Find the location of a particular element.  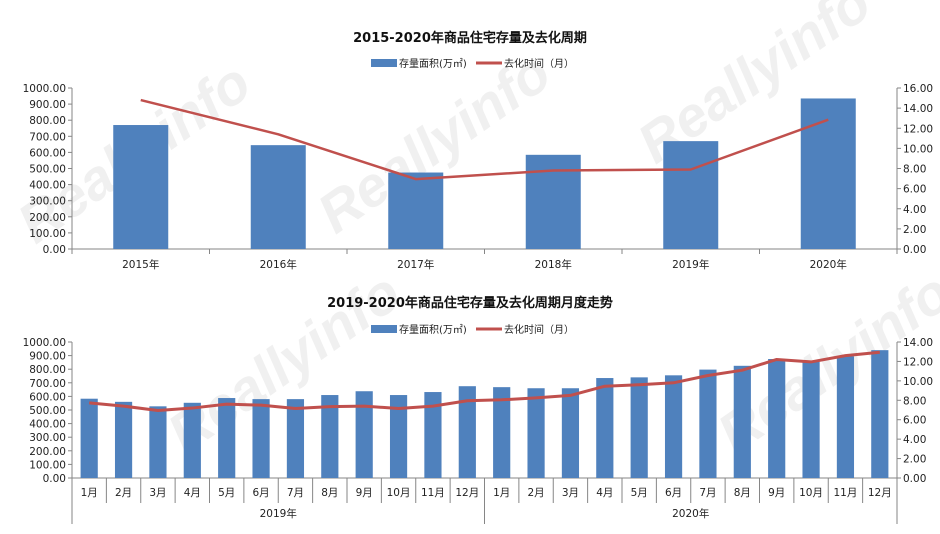

category-label: 2月 is located at coordinates (123, 493).